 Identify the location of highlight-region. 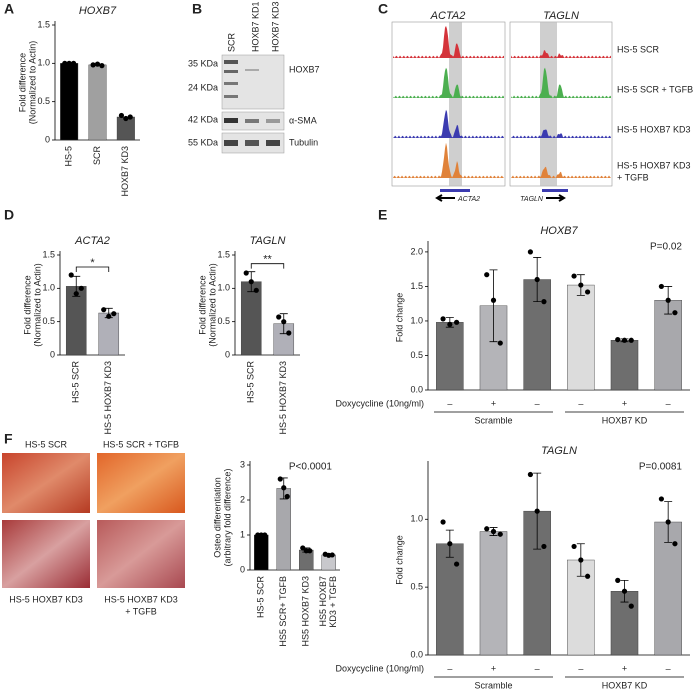
(548, 104).